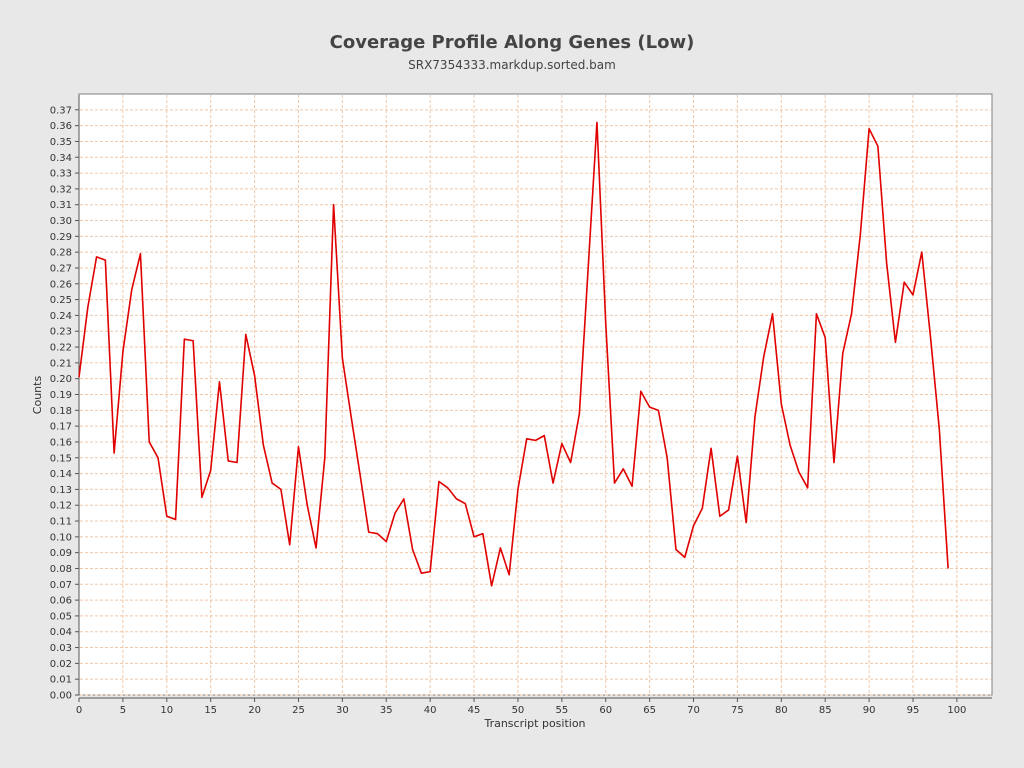  What do you see at coordinates (534, 723) in the screenshot?
I see `x-axis-label: Transcript position` at bounding box center [534, 723].